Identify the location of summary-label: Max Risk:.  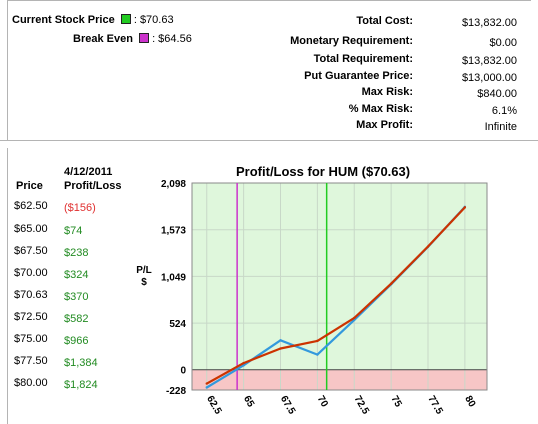
(387, 92).